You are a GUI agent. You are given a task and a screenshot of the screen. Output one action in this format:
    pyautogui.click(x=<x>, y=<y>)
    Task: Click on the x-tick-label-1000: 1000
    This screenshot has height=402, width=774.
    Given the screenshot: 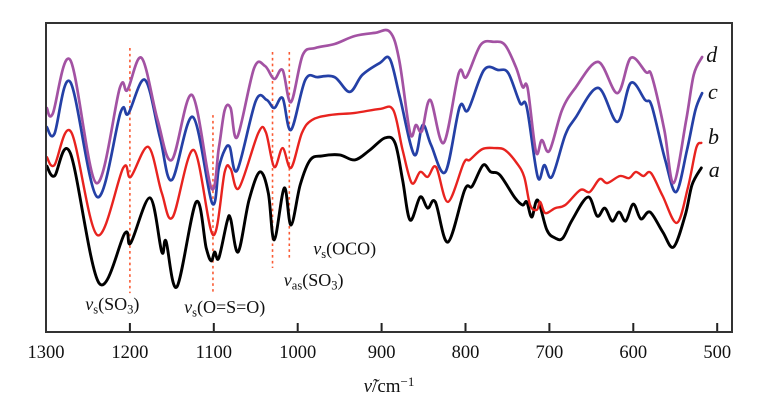 What is the action you would take?
    pyautogui.click(x=297, y=353)
    